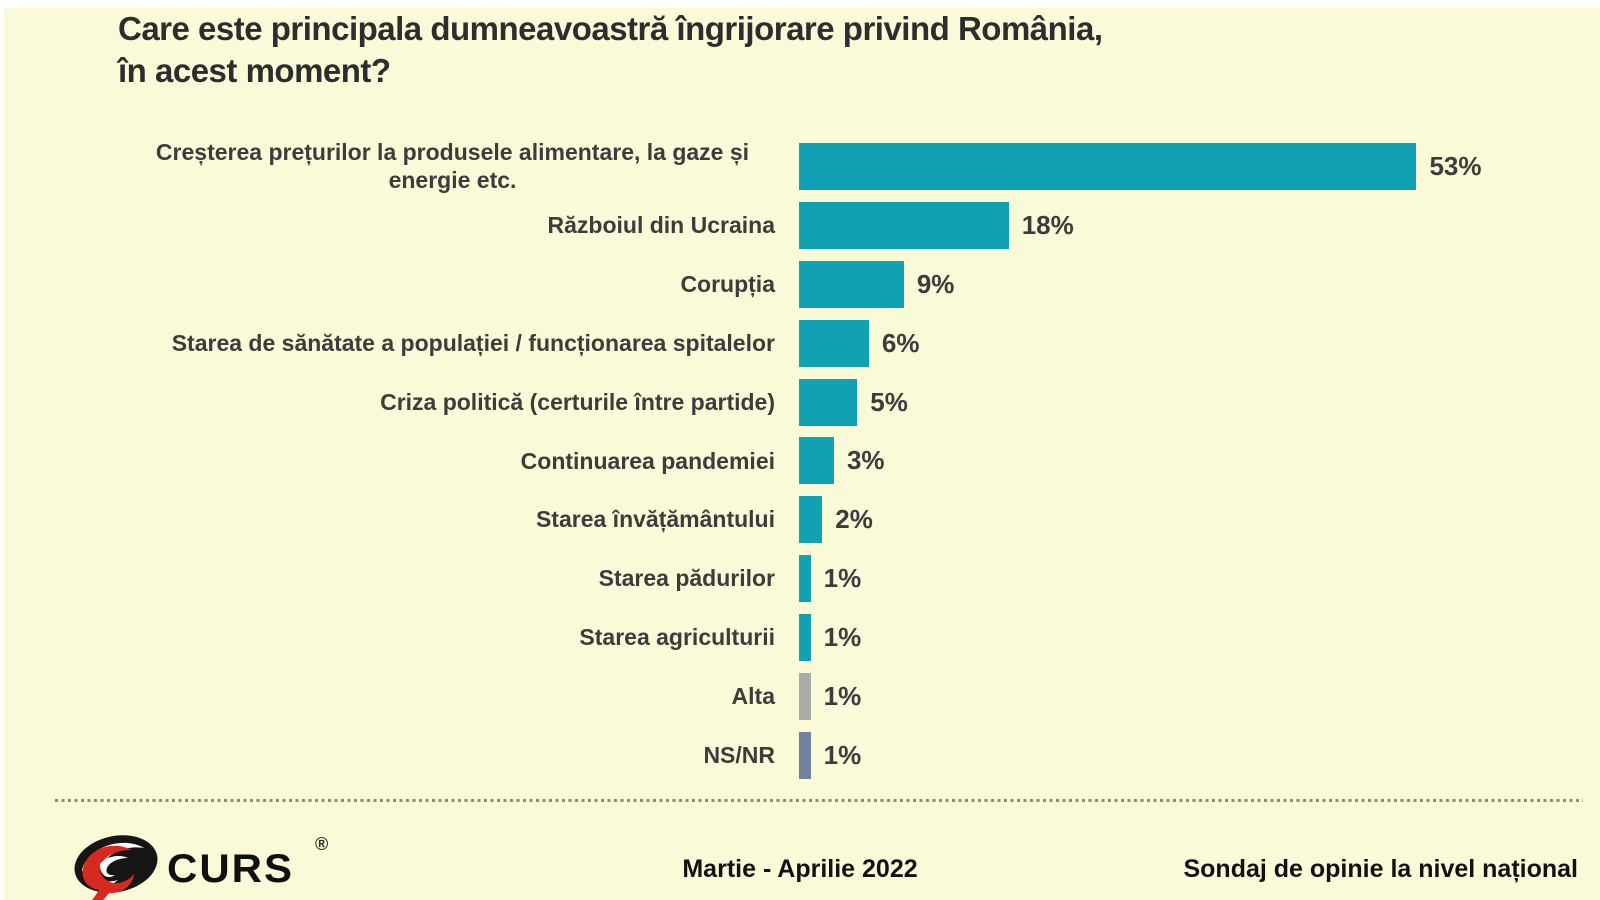  I want to click on registered-trademark-icon: ®, so click(322, 844).